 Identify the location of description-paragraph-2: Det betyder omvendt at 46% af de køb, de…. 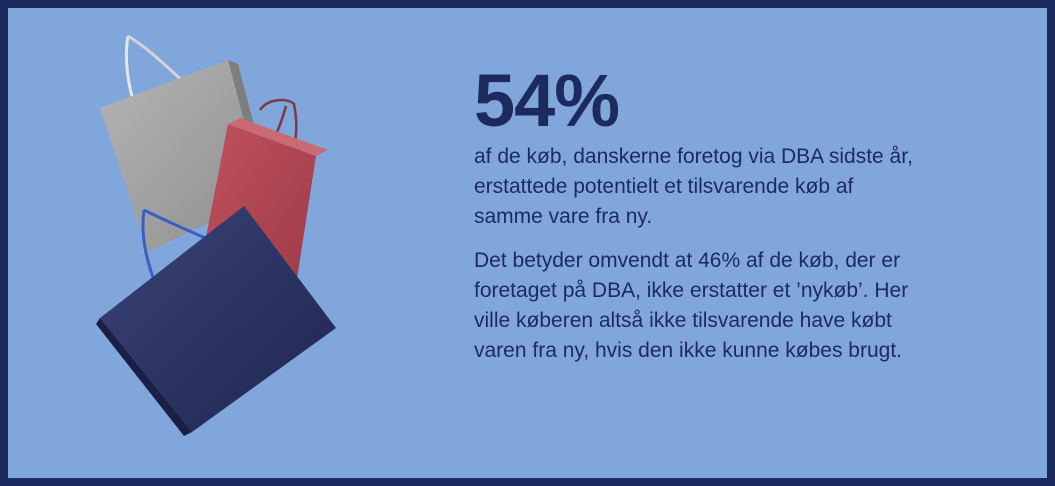
(691, 305).